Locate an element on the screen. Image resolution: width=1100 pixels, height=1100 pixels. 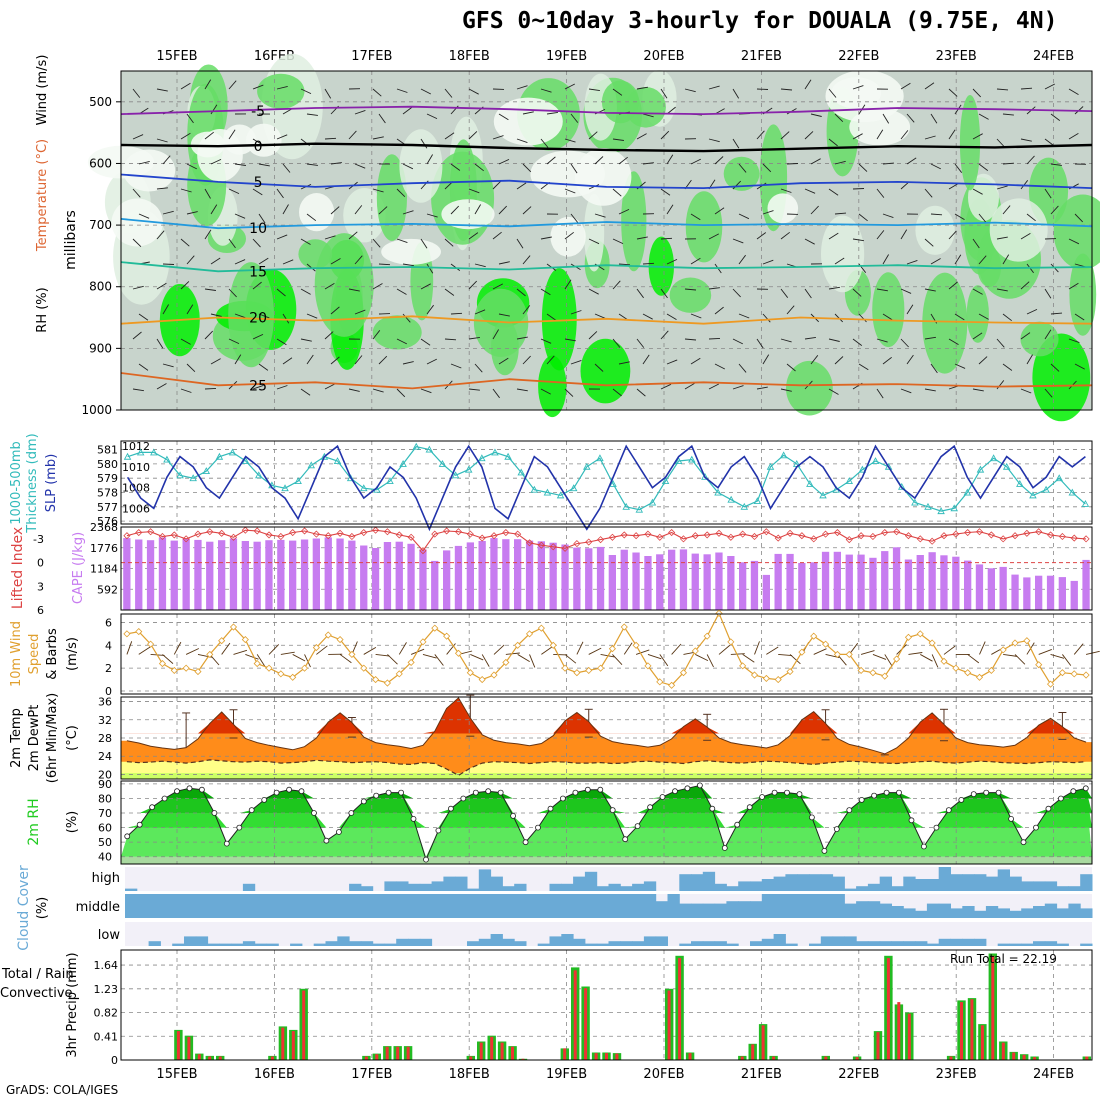
rh-dry-region is located at coordinates (137, 222).